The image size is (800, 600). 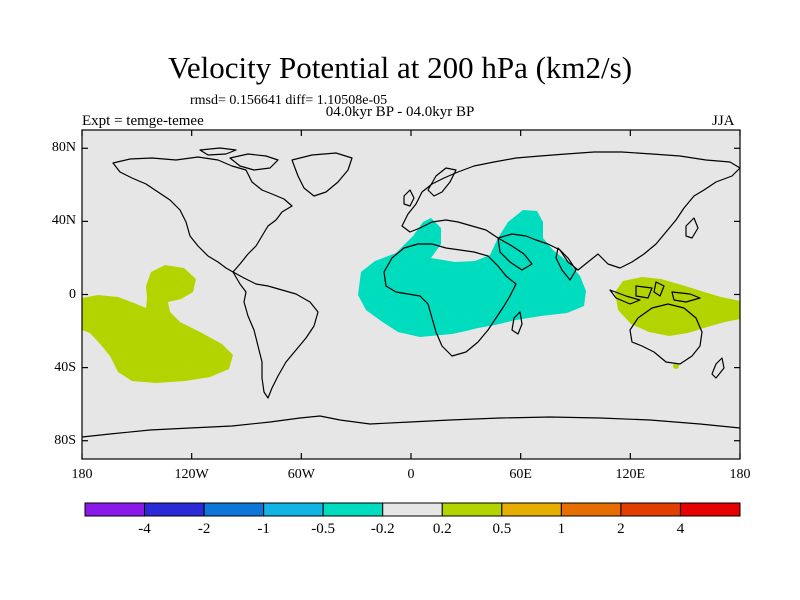 What do you see at coordinates (450, 300) in the screenshot?
I see `coastline-africa` at bounding box center [450, 300].